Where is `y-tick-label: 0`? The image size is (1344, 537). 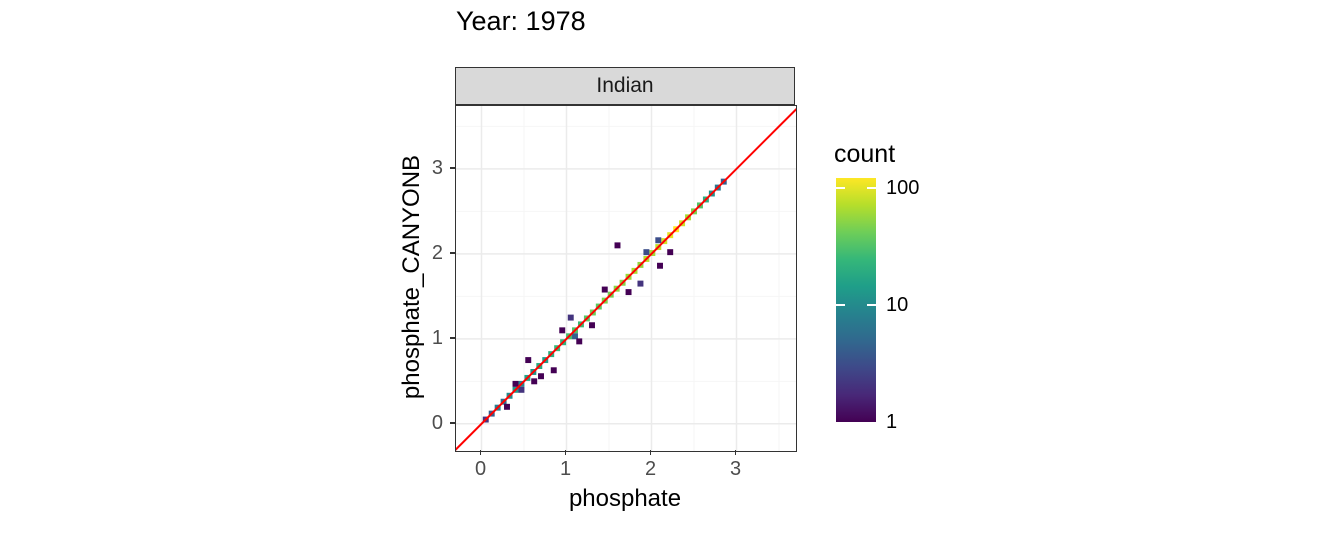
y-tick-label: 0 is located at coordinates (437, 422).